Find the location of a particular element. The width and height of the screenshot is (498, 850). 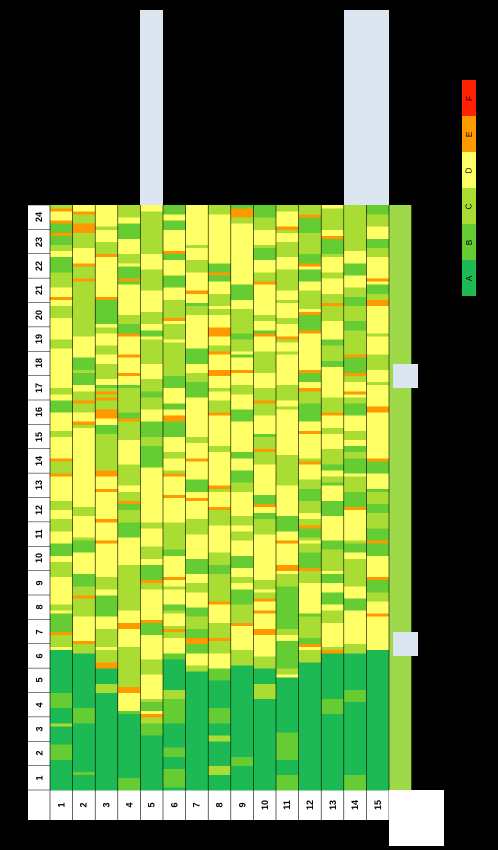

hour-label: 22 is located at coordinates (39, 265).